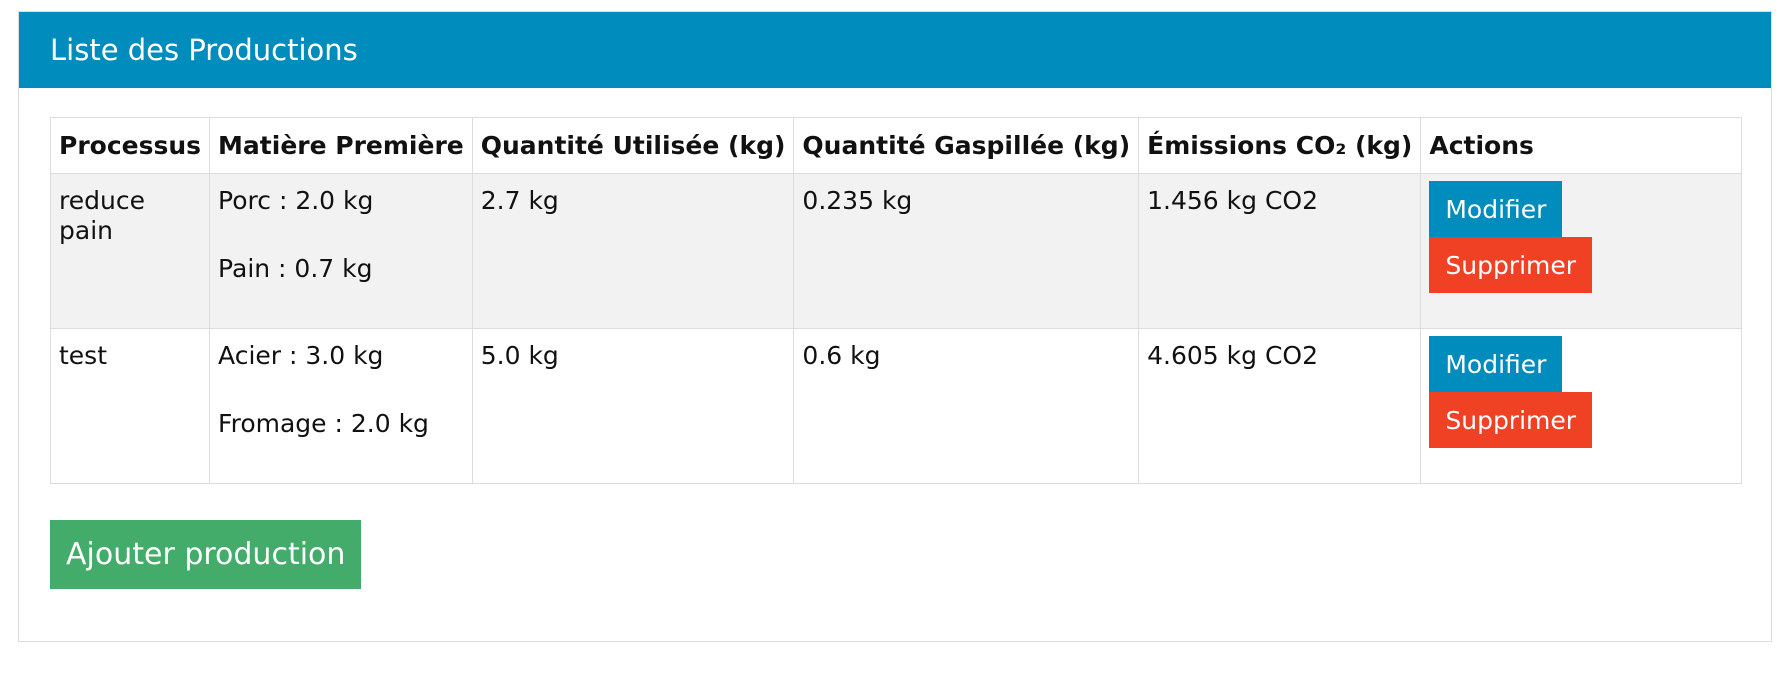  Describe the element at coordinates (130, 406) in the screenshot. I see `cell-processus: test` at that location.